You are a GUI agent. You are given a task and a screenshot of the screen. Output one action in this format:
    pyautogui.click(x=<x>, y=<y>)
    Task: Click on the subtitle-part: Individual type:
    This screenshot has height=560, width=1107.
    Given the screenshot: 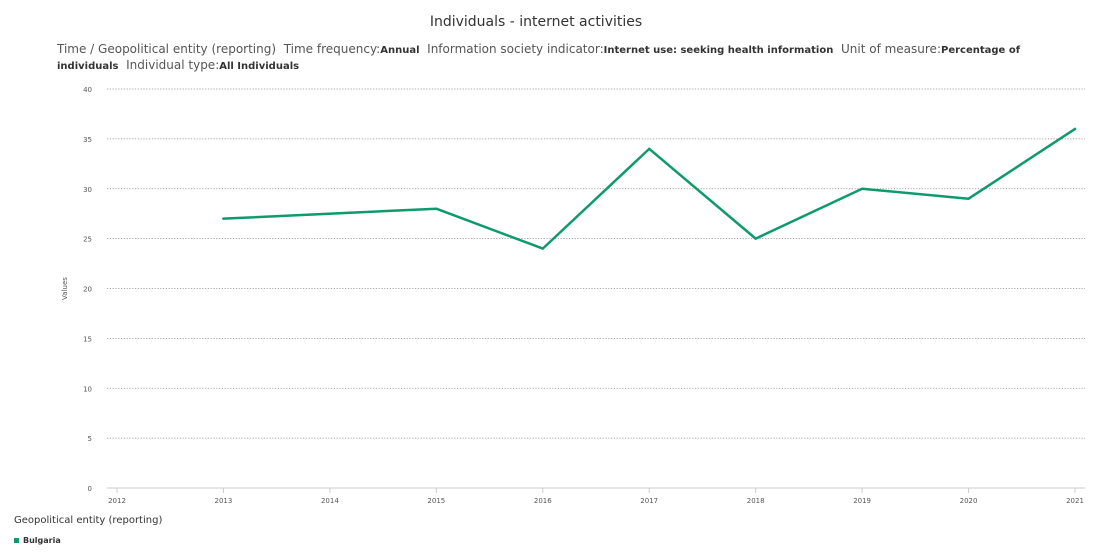 What is the action you would take?
    pyautogui.click(x=173, y=65)
    